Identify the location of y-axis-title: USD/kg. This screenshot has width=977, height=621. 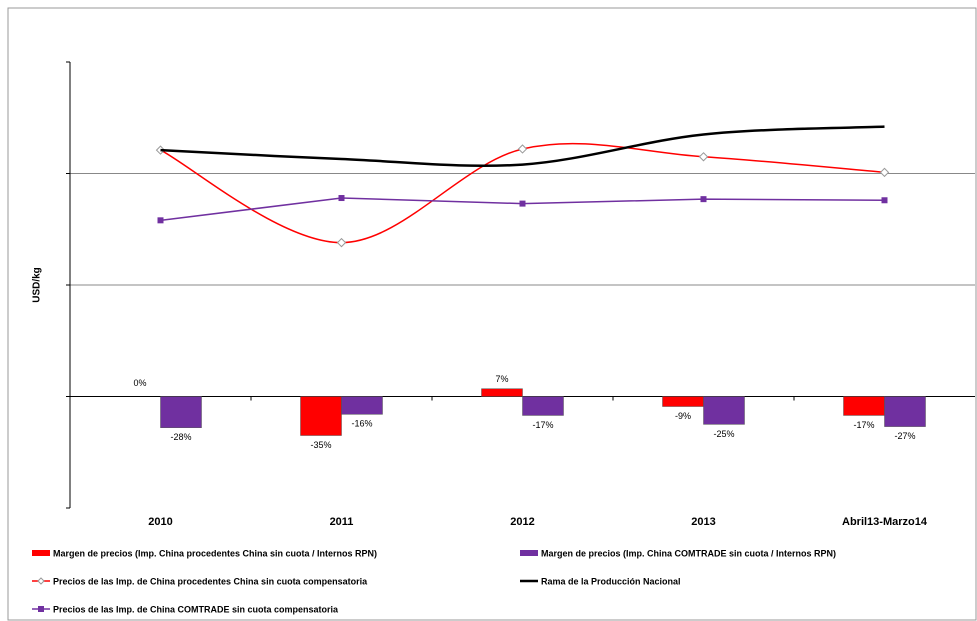
(37, 285).